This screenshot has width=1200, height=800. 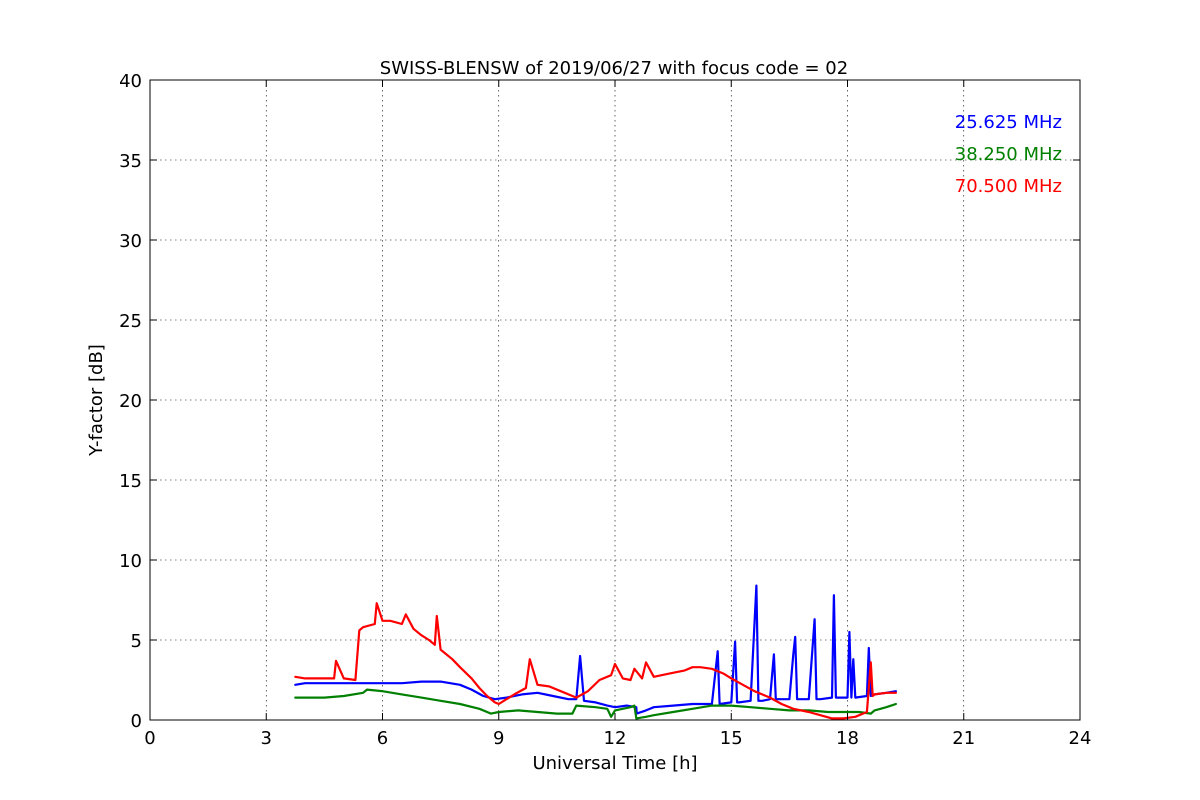 I want to click on legend-entry-3: 70.500 MHz, so click(x=1008, y=186).